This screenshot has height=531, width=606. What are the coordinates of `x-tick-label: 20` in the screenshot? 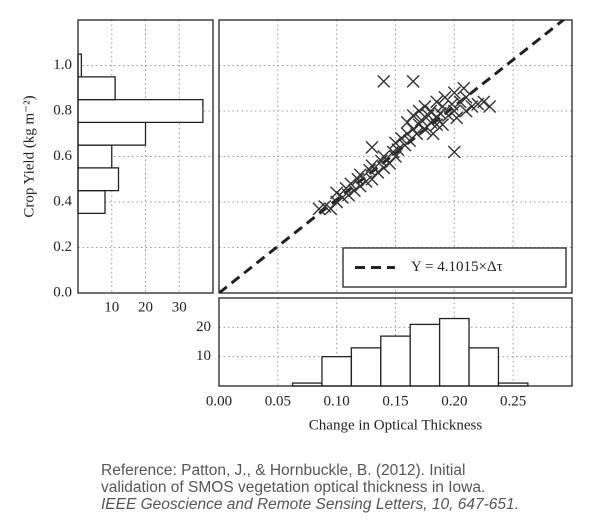 It's located at (145, 307).